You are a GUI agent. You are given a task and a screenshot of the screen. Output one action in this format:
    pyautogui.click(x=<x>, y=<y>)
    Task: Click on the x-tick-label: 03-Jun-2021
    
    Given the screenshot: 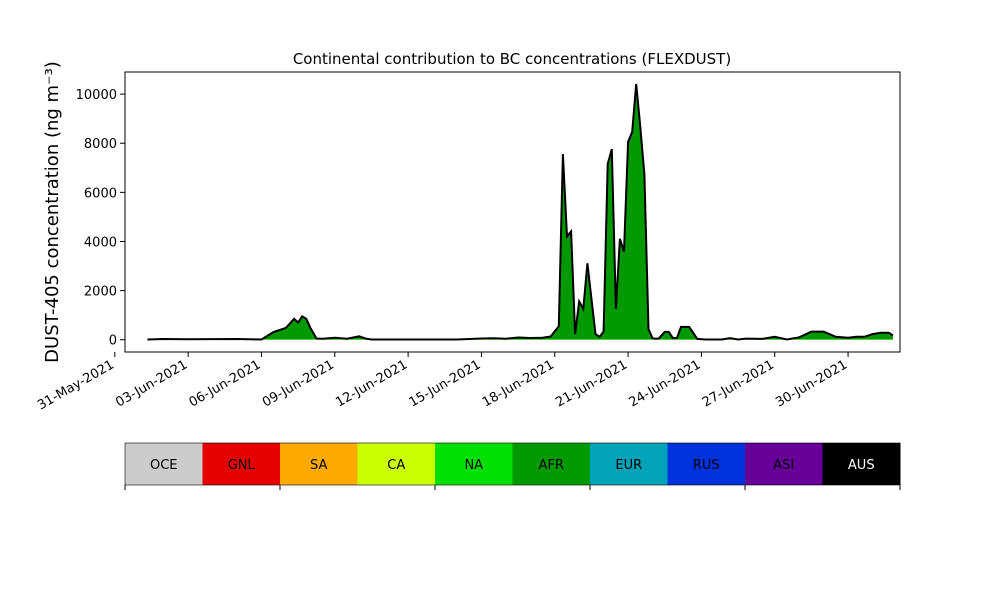 What is the action you would take?
    pyautogui.click(x=151, y=383)
    